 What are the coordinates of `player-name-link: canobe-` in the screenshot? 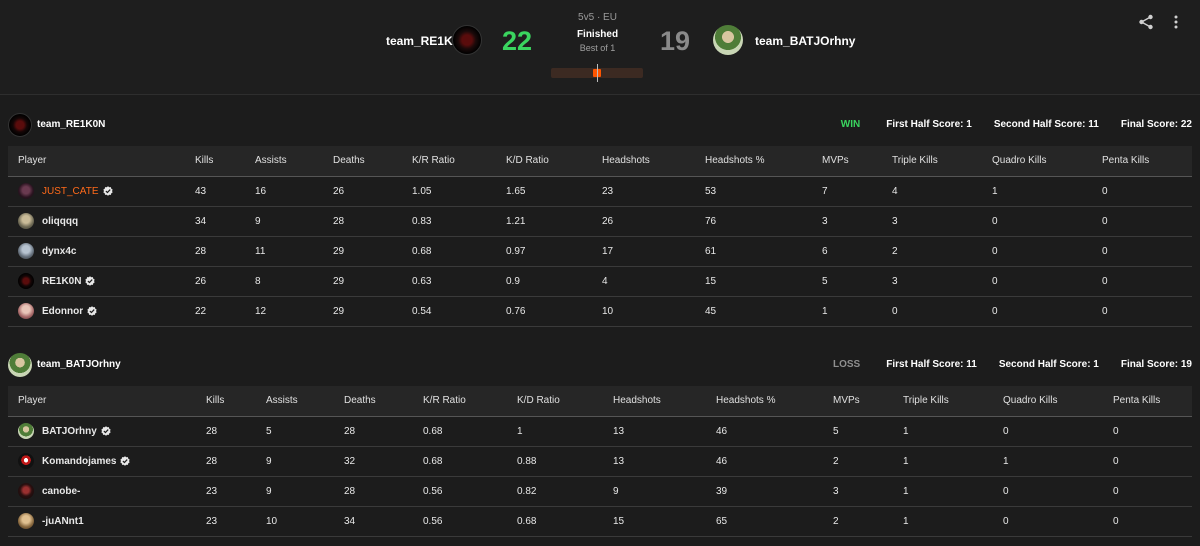 It's located at (61, 491).